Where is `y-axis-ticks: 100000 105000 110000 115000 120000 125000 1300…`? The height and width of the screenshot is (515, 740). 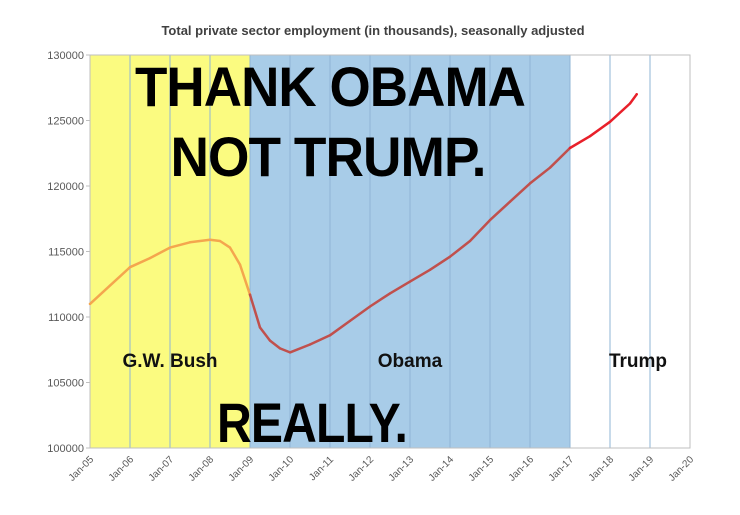
y-axis-ticks: 100000 105000 110000 115000 120000 125000 1300… is located at coordinates (68, 252).